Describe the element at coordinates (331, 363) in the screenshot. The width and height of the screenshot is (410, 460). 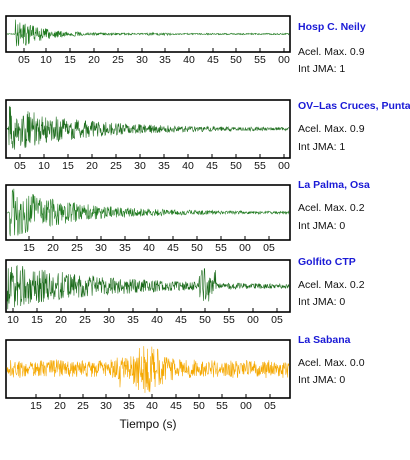
I see `max-acceleration-label: Acel. Max. 0.0` at that location.